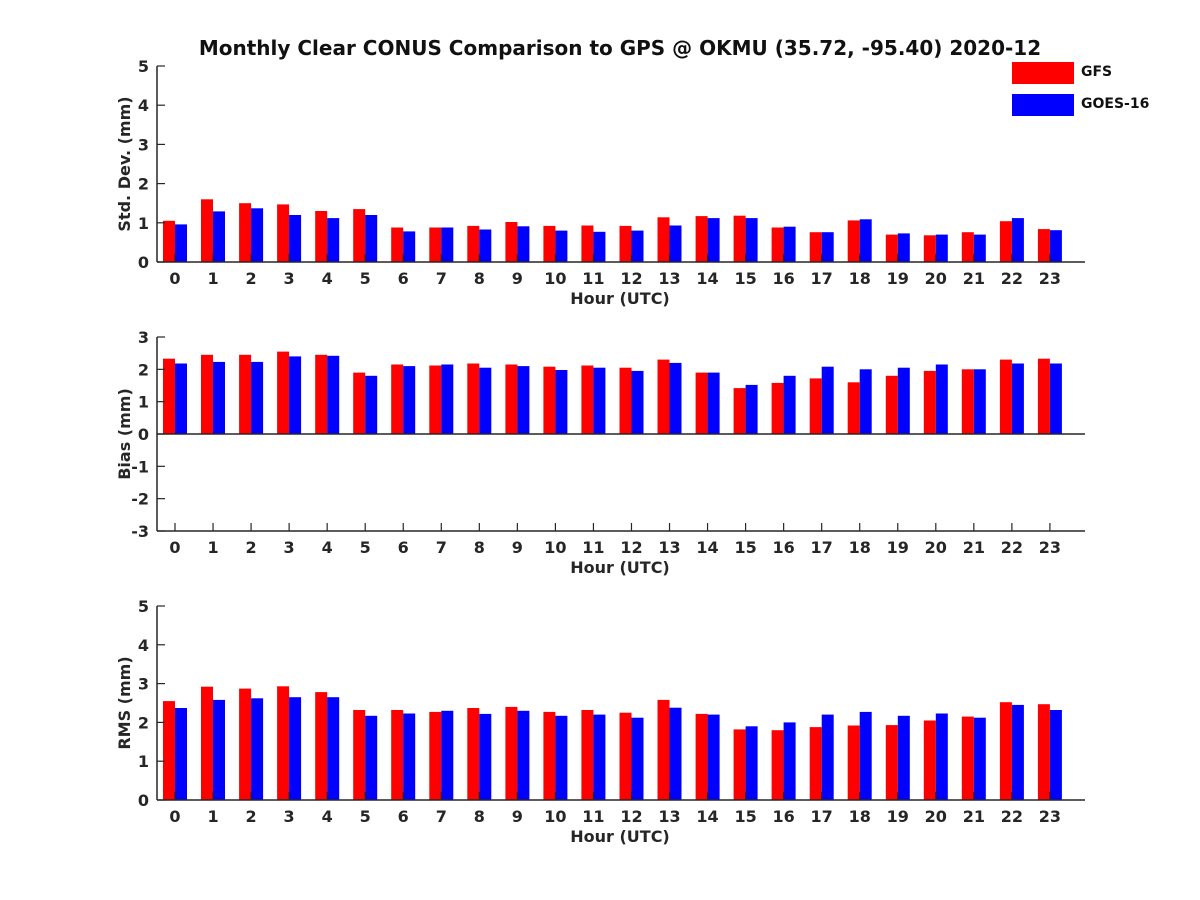 This screenshot has width=1200, height=900. Describe the element at coordinates (365, 547) in the screenshot. I see `bias-x-tick-label: 5` at that location.